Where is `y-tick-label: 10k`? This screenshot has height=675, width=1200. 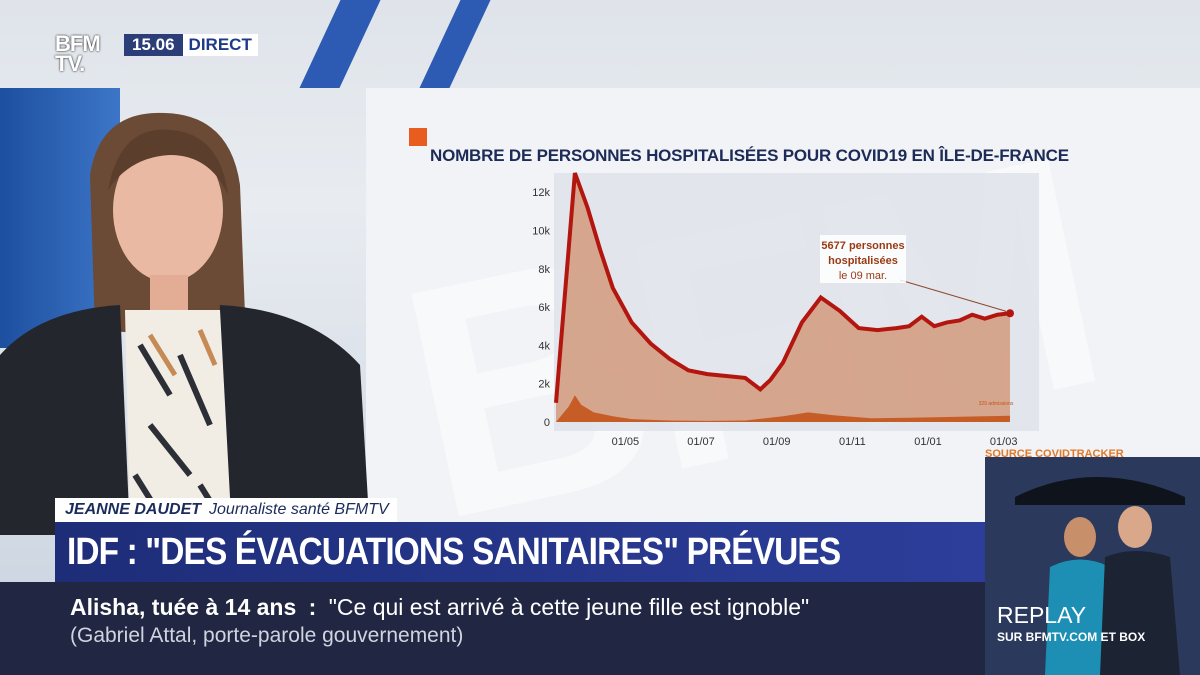
y-tick-label: 10k is located at coordinates (541, 231).